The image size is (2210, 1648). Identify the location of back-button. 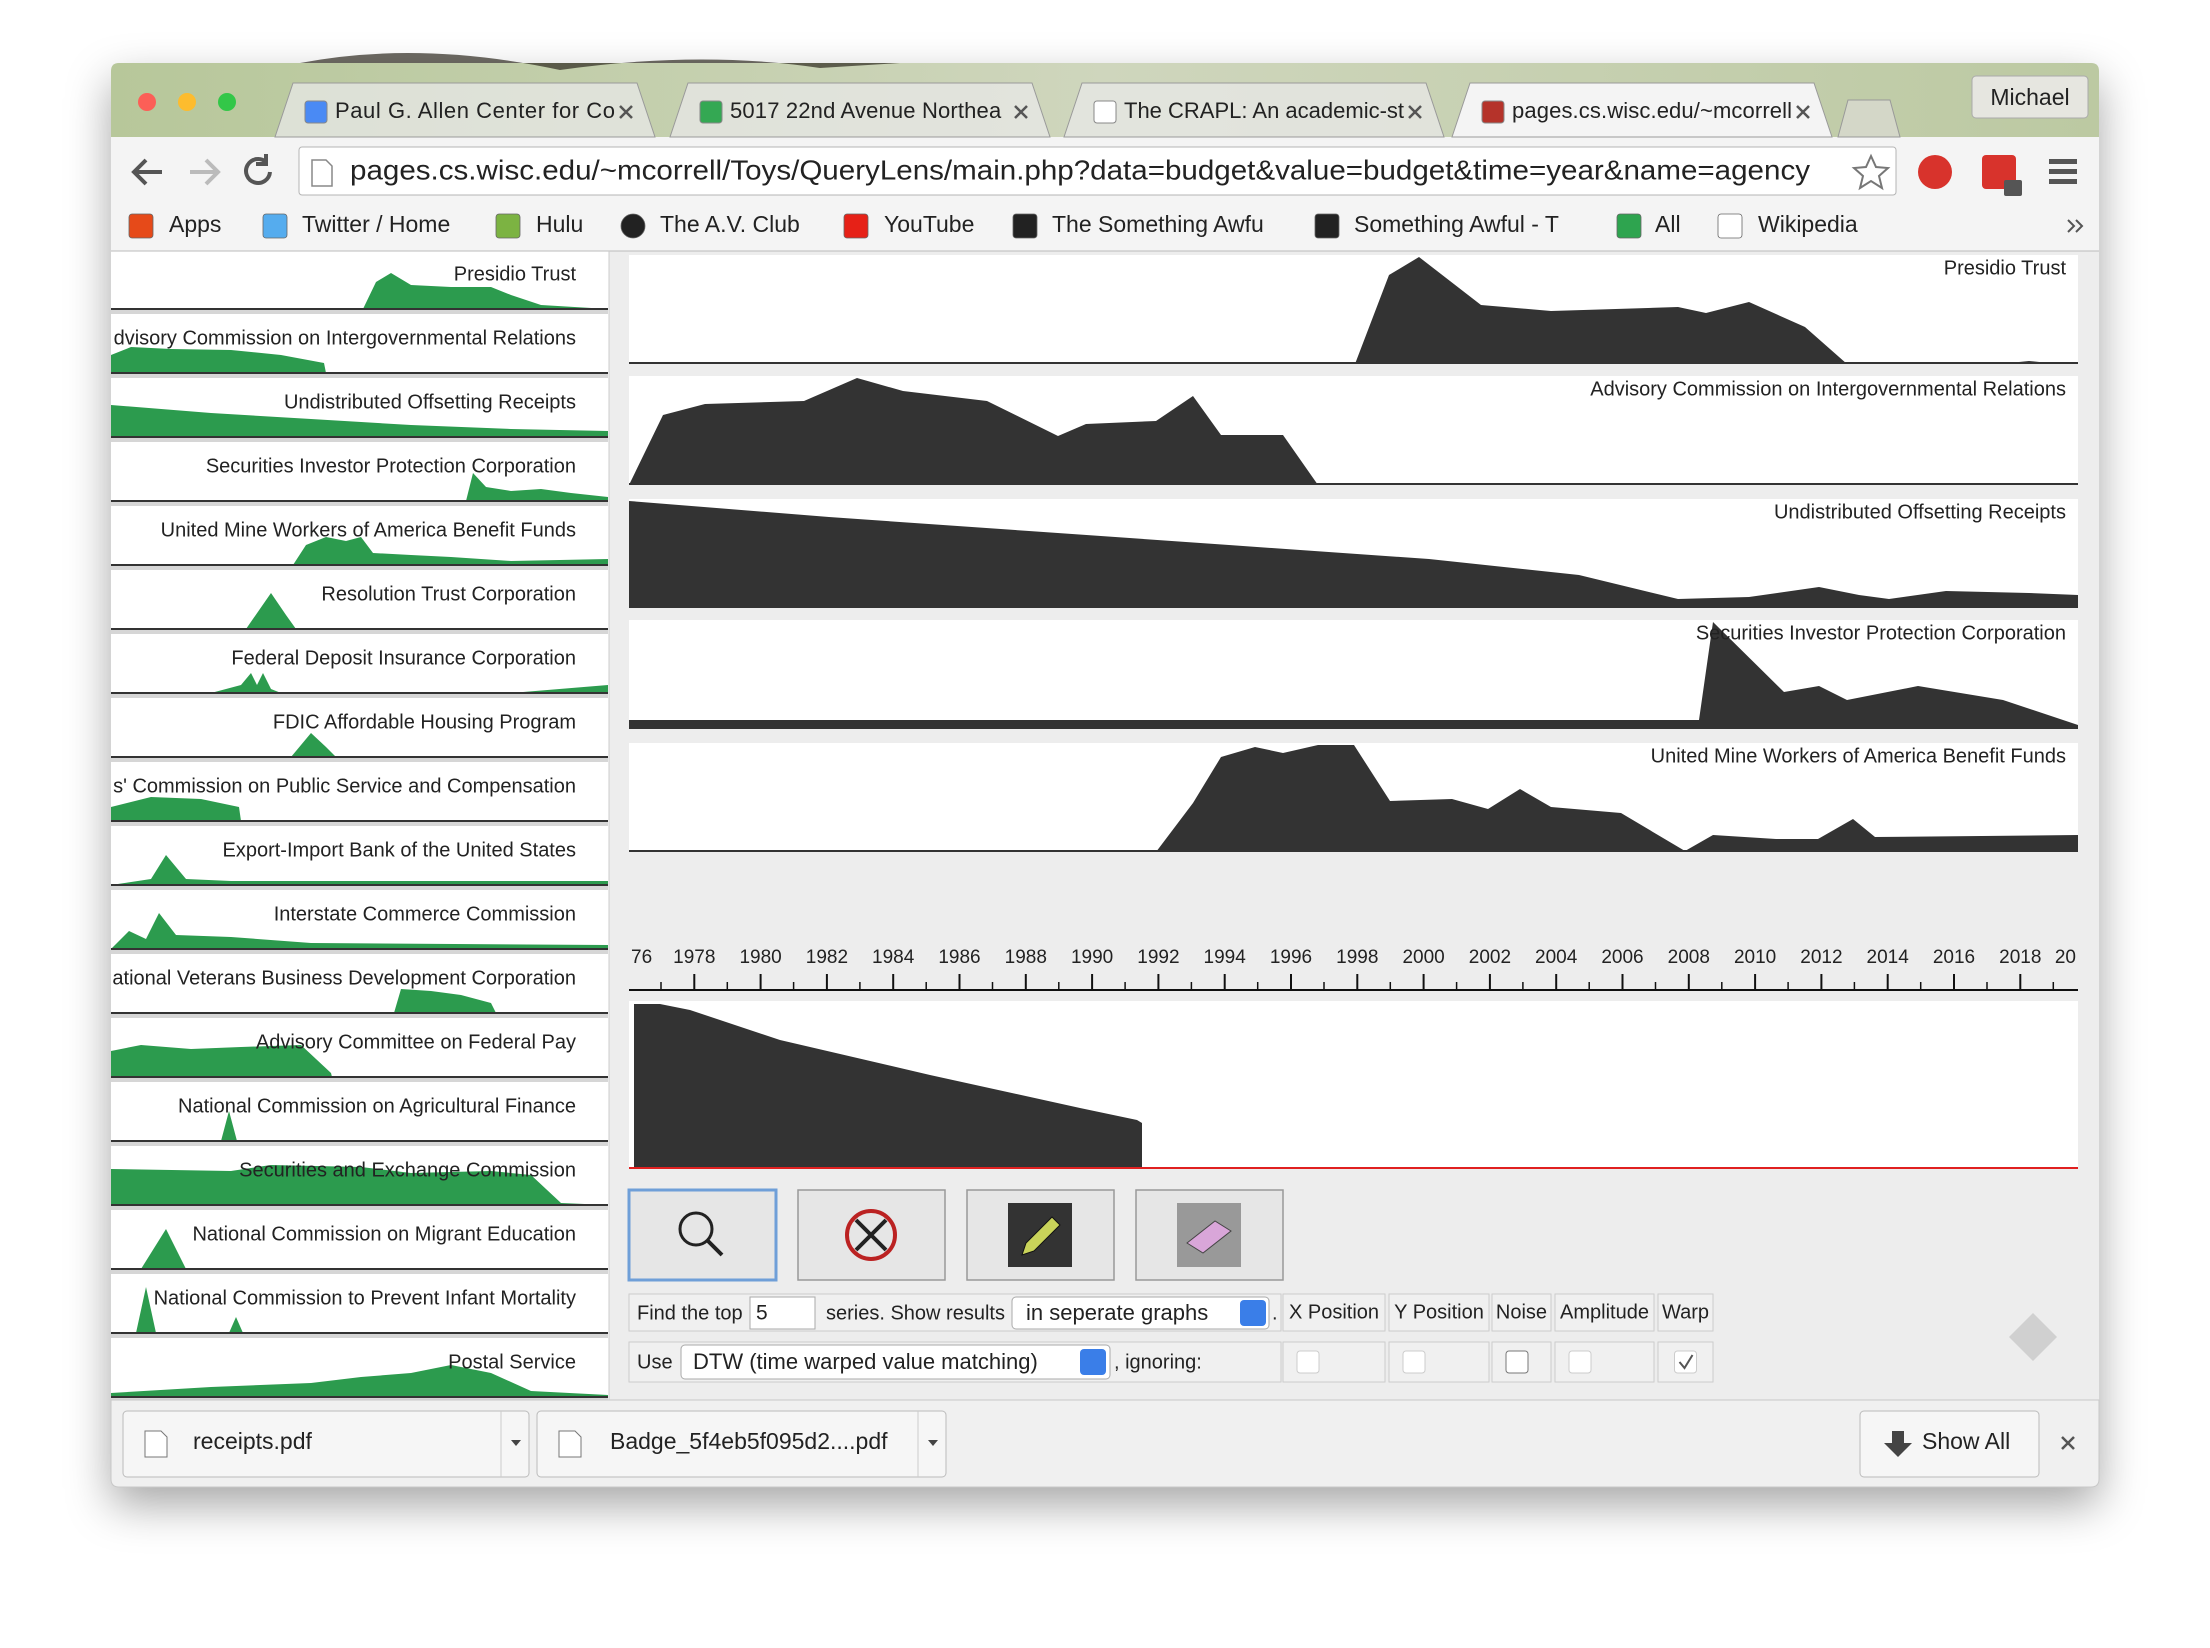
(146, 172).